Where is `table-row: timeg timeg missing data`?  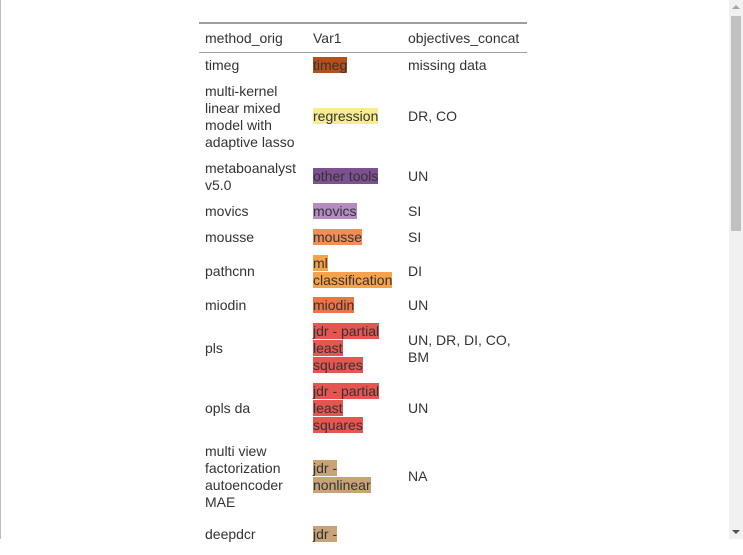
table-row: timeg timeg missing data is located at coordinates (363, 66).